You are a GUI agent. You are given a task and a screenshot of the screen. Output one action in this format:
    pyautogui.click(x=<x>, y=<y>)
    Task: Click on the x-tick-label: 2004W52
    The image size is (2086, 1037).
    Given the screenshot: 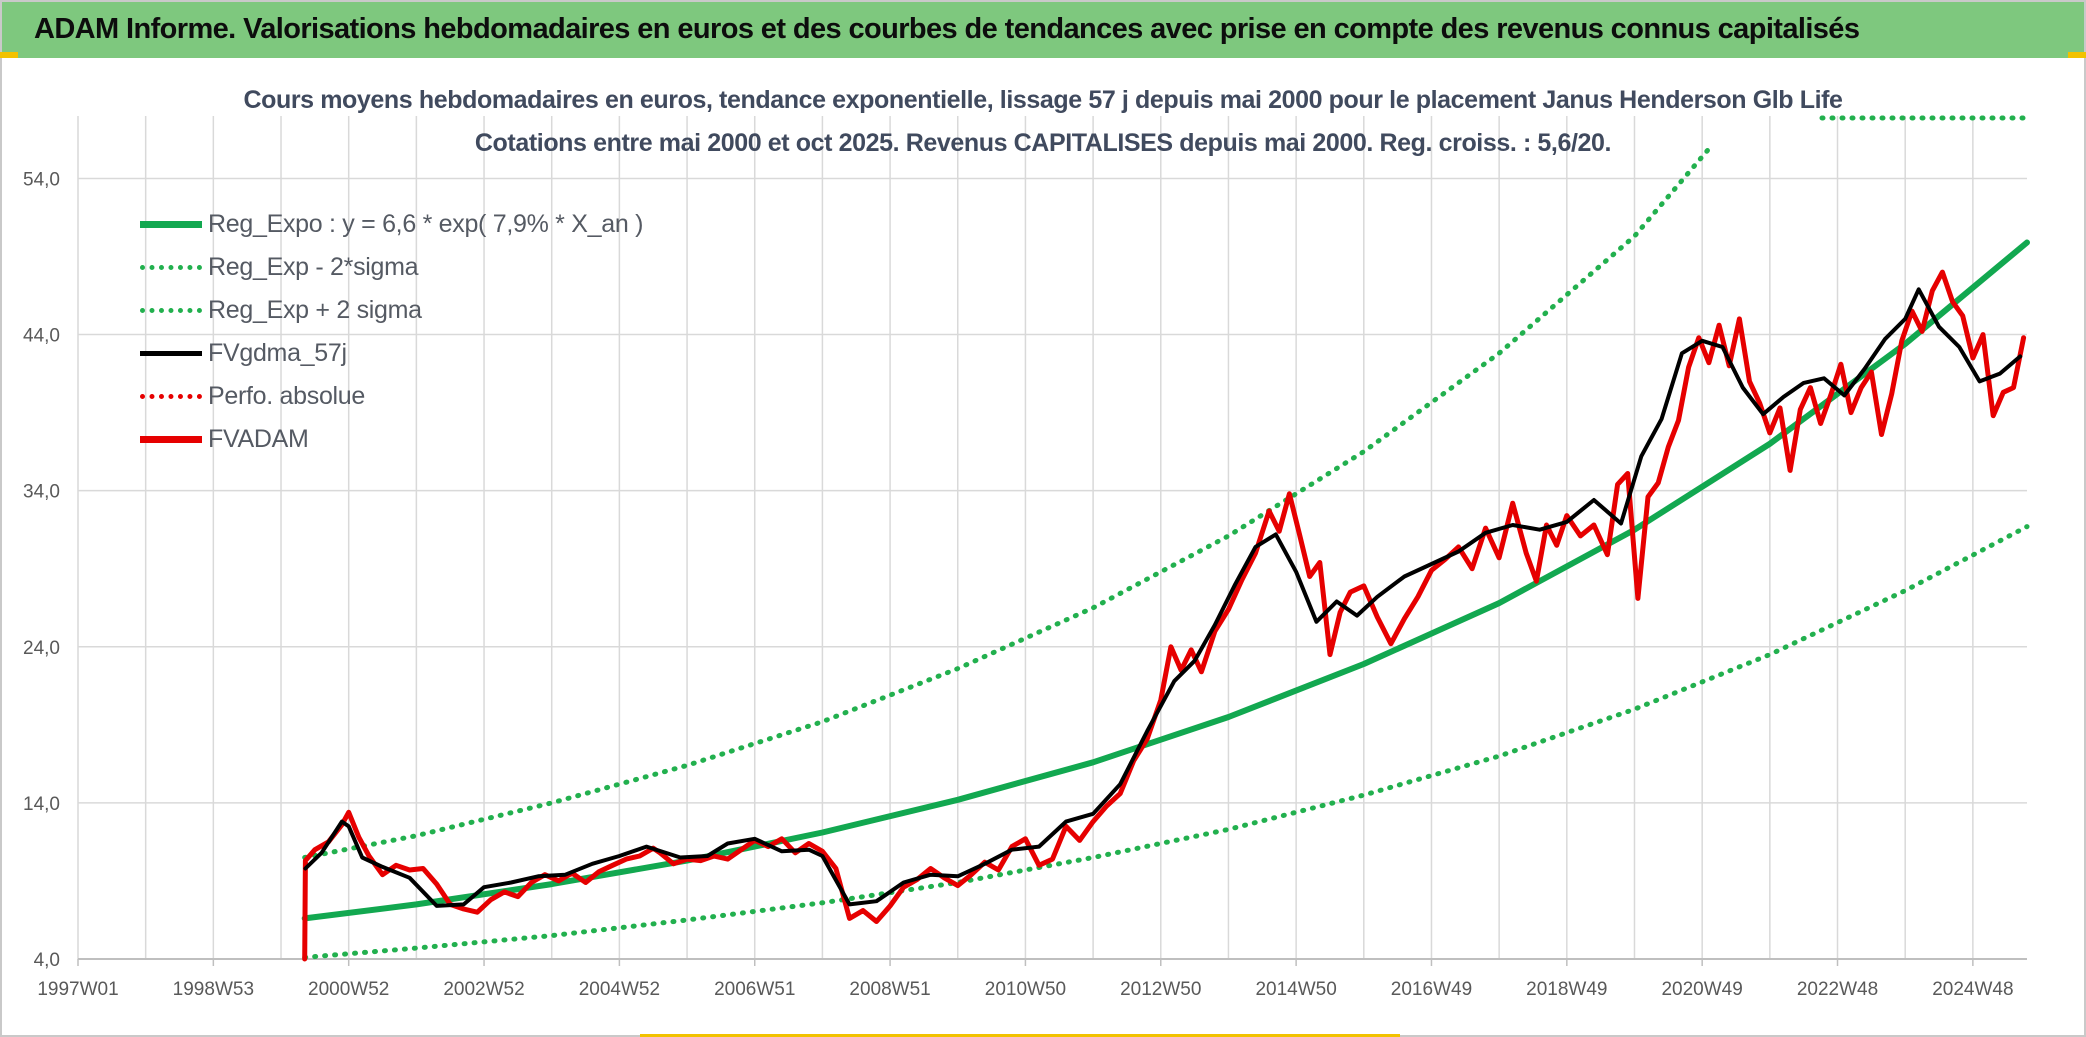 What is the action you would take?
    pyautogui.click(x=619, y=989)
    